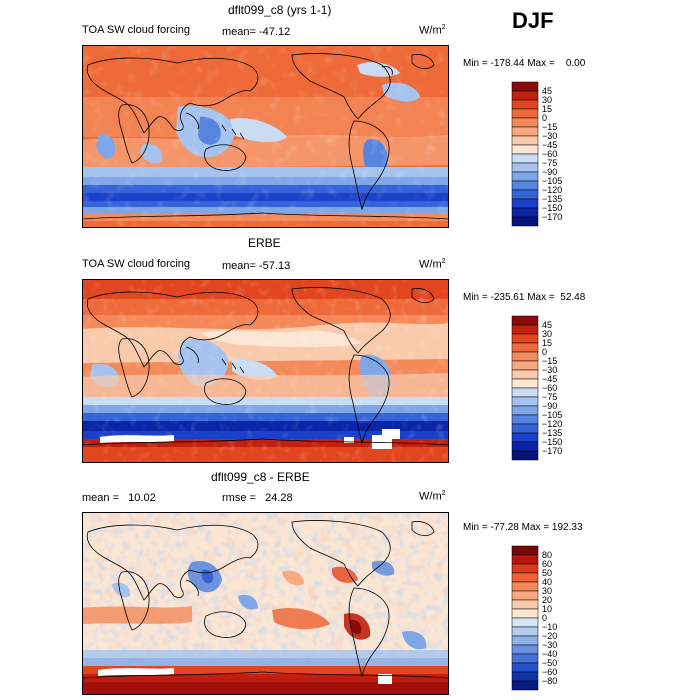 The width and height of the screenshot is (700, 700). What do you see at coordinates (265, 603) in the screenshot?
I see `panel-3-map` at bounding box center [265, 603].